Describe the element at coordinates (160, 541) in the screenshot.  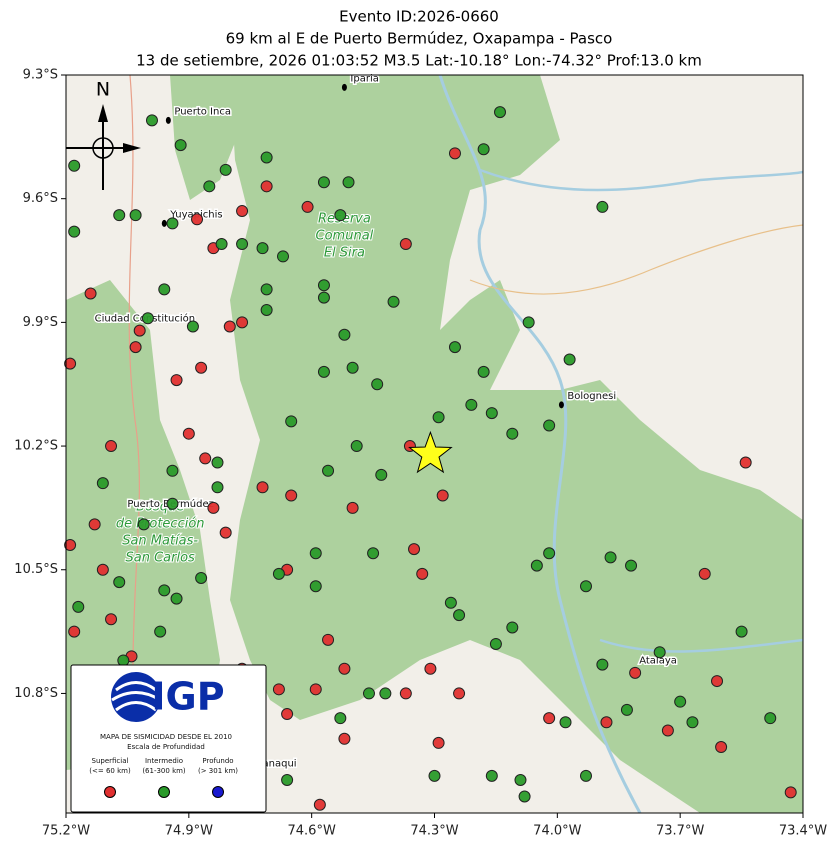
I see `reserve-label: San Matías-` at that location.